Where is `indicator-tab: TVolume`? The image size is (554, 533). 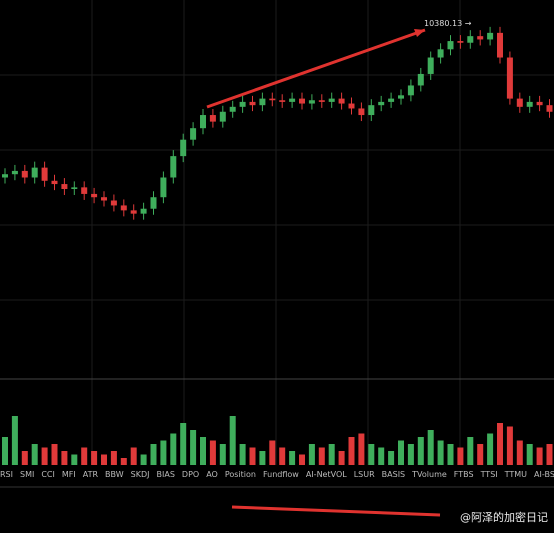 indicator-tab: TVolume is located at coordinates (429, 474).